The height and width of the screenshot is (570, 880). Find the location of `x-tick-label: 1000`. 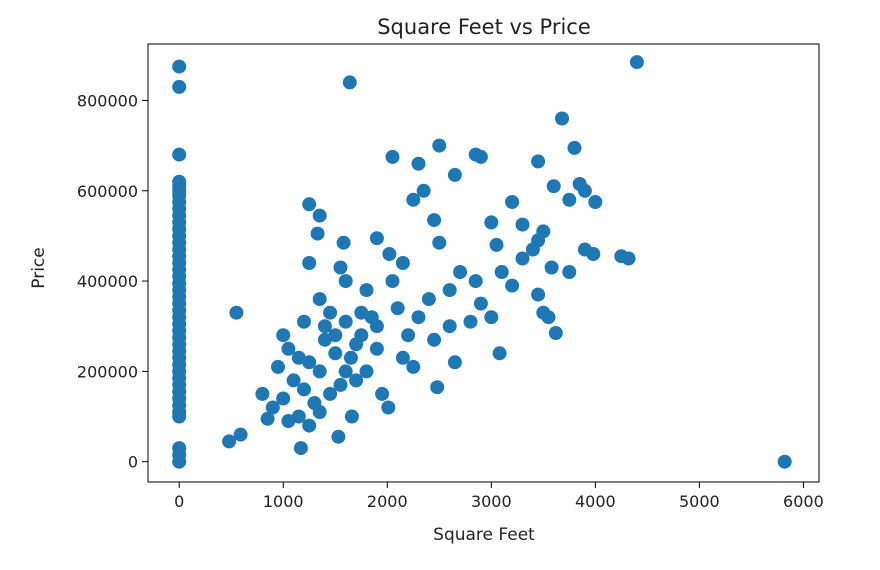

x-tick-label: 1000 is located at coordinates (283, 501).